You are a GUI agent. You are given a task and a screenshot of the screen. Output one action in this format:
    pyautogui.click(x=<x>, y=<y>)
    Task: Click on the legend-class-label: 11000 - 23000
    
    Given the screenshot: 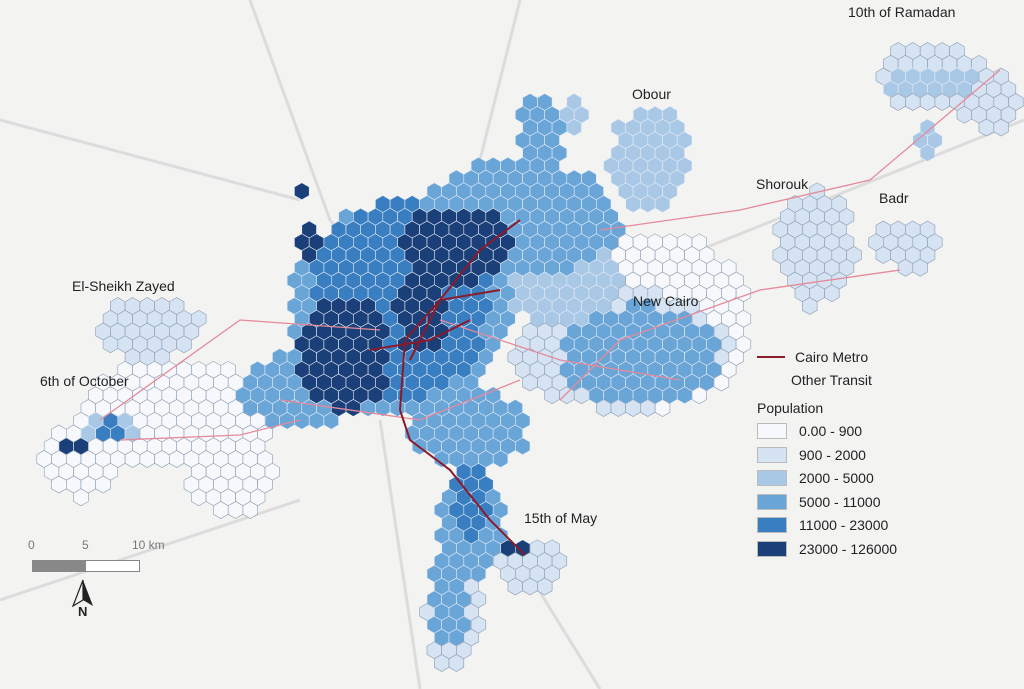 What is the action you would take?
    pyautogui.click(x=844, y=525)
    